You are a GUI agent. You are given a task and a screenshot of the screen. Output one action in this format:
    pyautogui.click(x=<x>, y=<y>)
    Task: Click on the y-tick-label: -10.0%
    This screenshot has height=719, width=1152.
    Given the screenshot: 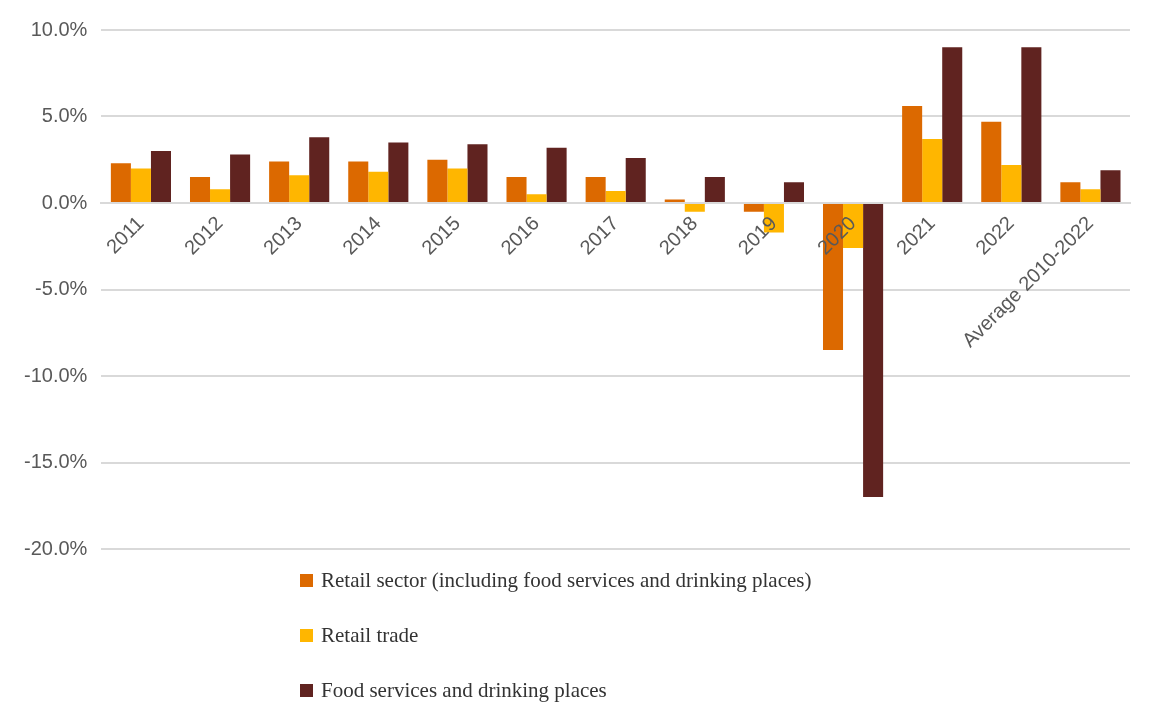 What is the action you would take?
    pyautogui.click(x=55, y=374)
    